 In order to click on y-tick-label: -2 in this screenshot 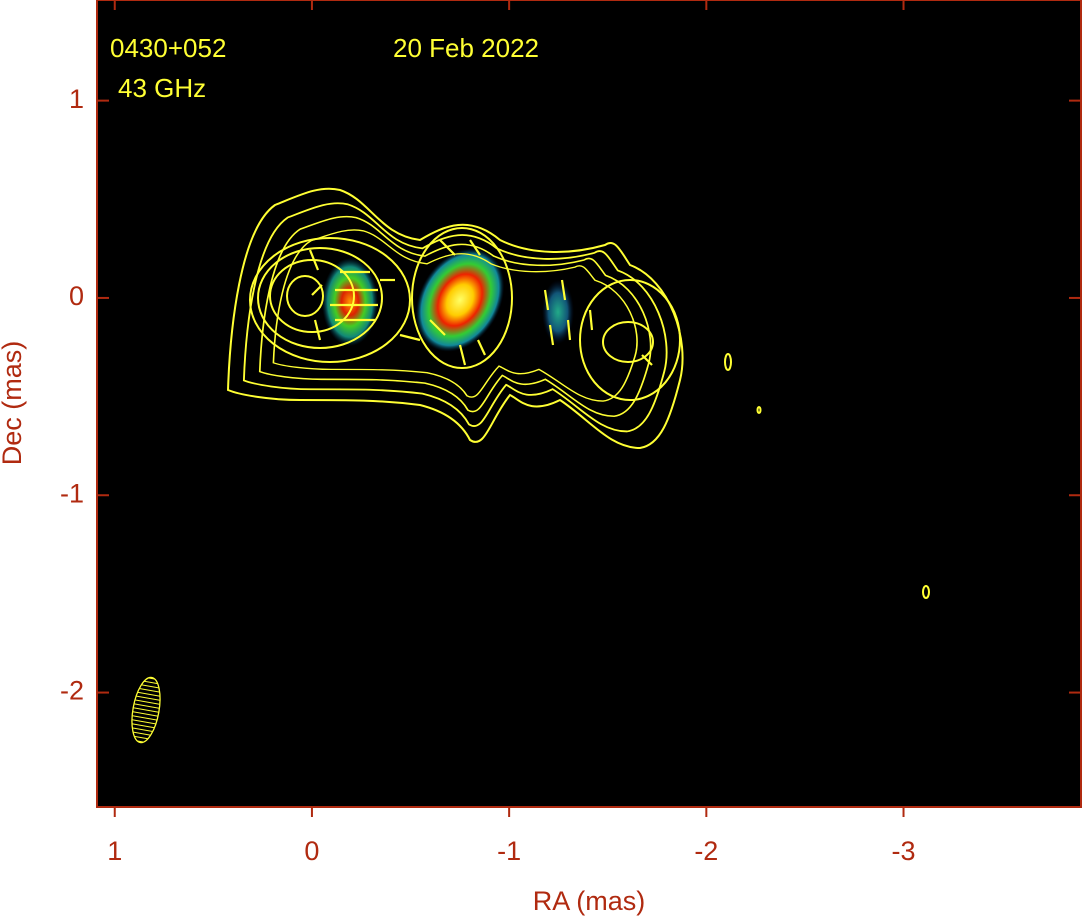, I will do `click(72, 691)`.